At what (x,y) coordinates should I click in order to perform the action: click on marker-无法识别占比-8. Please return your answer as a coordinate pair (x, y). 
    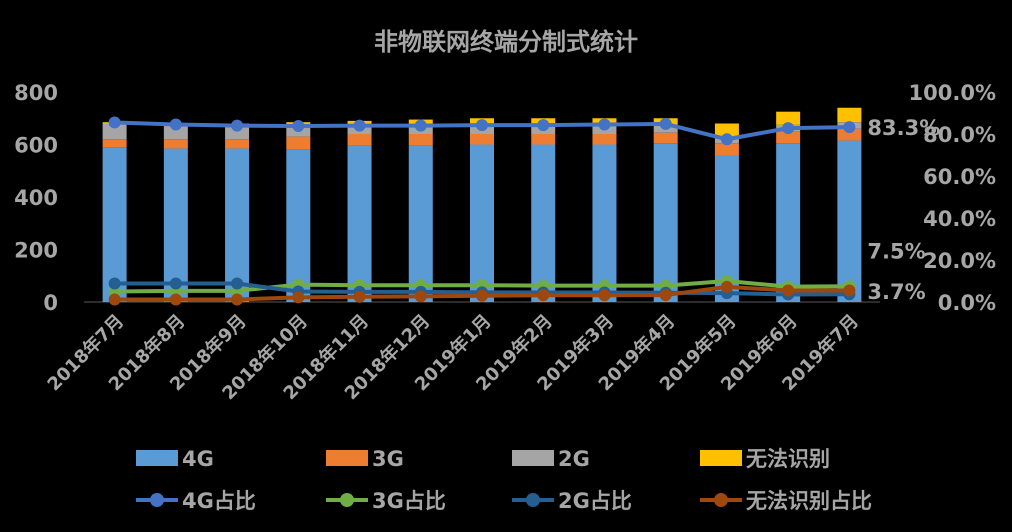
    Looking at the image, I should click on (604, 295).